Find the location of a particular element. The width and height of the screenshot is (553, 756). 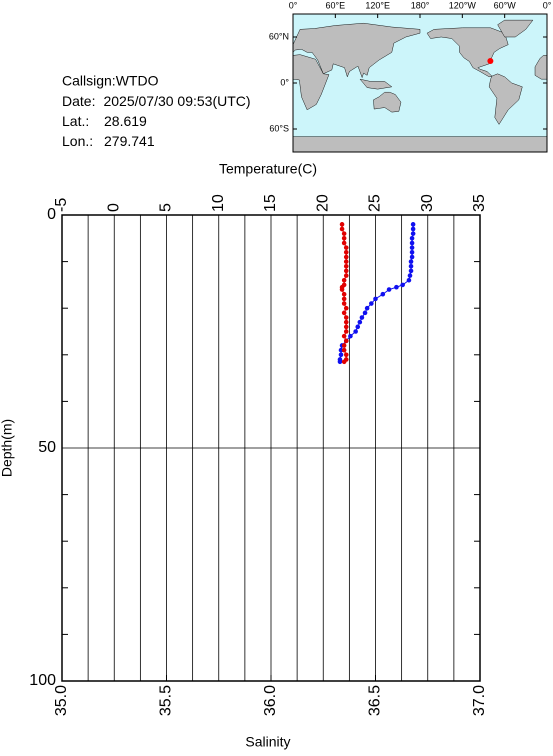

map-x-tick-label: 60°W is located at coordinates (505, 5).